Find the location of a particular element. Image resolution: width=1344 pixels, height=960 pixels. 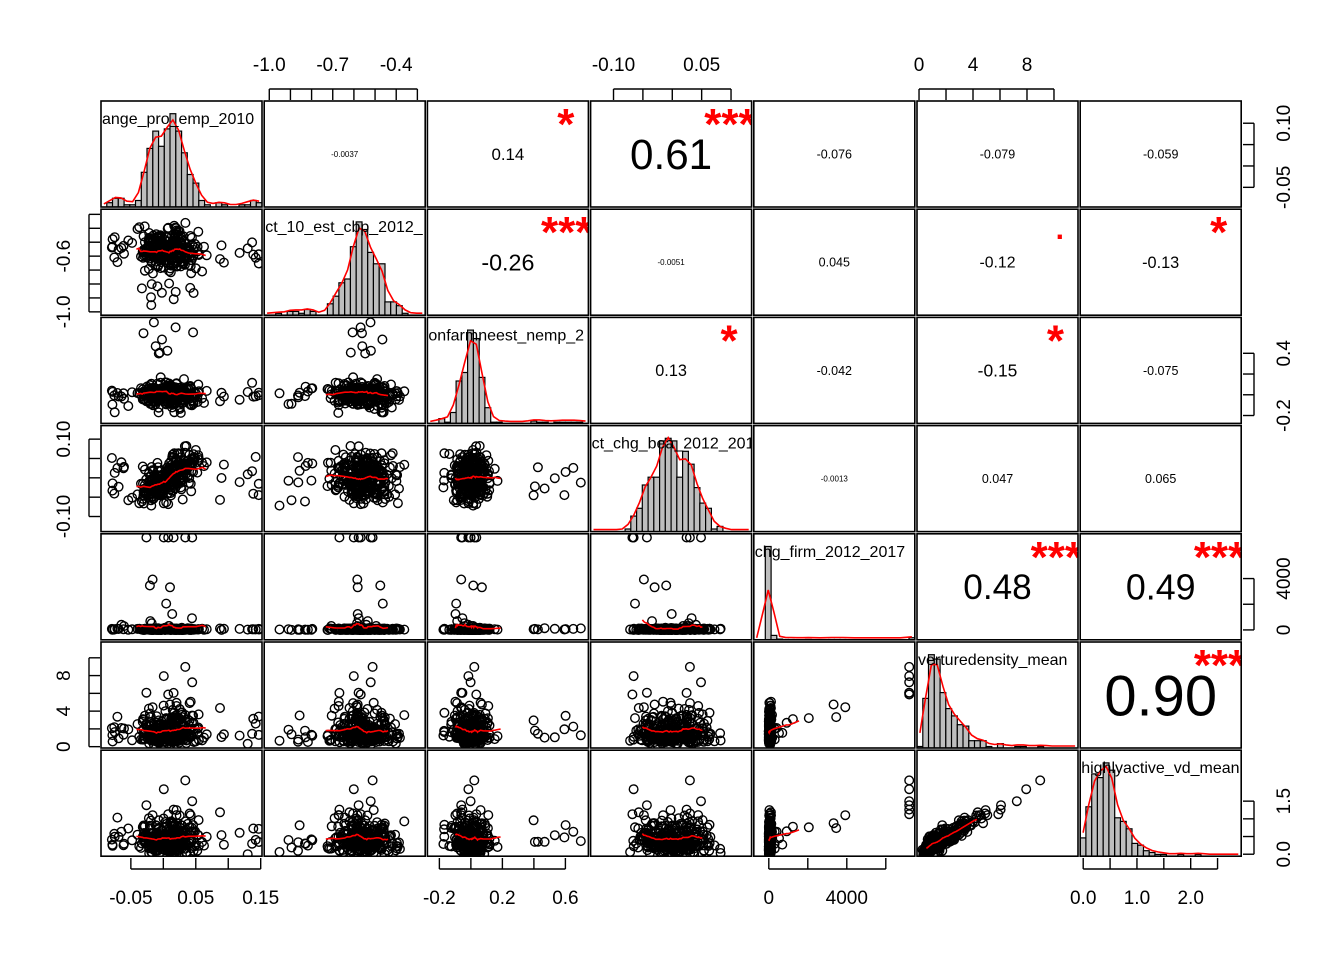

panel-2-7: -0.13* is located at coordinates (1160, 262).